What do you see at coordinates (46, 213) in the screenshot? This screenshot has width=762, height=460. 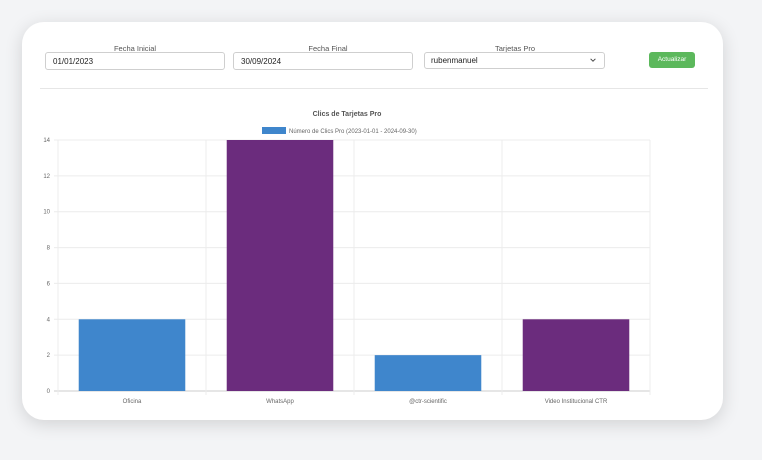 I see `y-tick-label: 10` at bounding box center [46, 213].